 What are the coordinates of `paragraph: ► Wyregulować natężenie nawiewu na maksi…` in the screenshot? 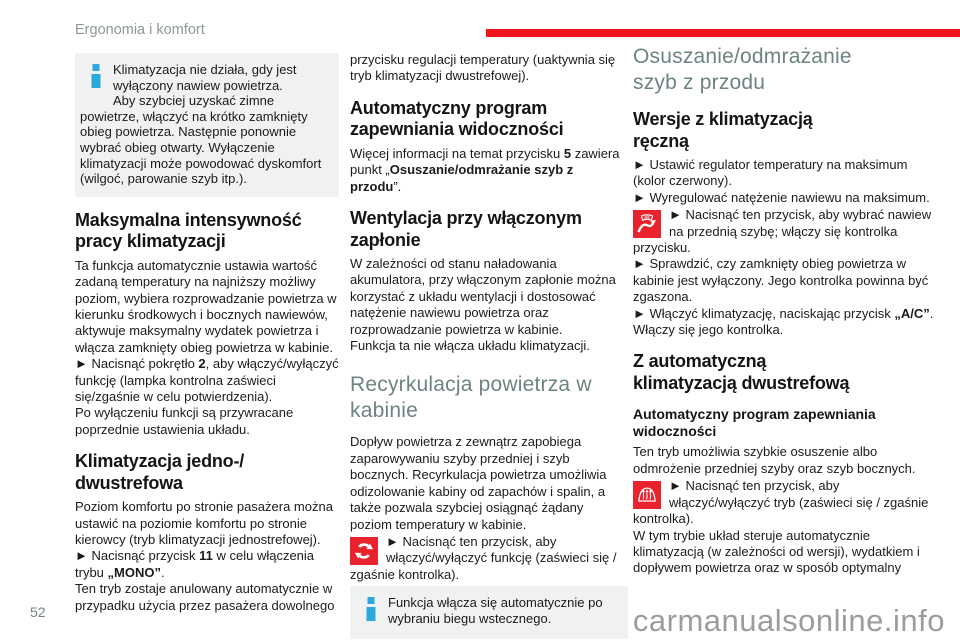 It's located at (781, 197).